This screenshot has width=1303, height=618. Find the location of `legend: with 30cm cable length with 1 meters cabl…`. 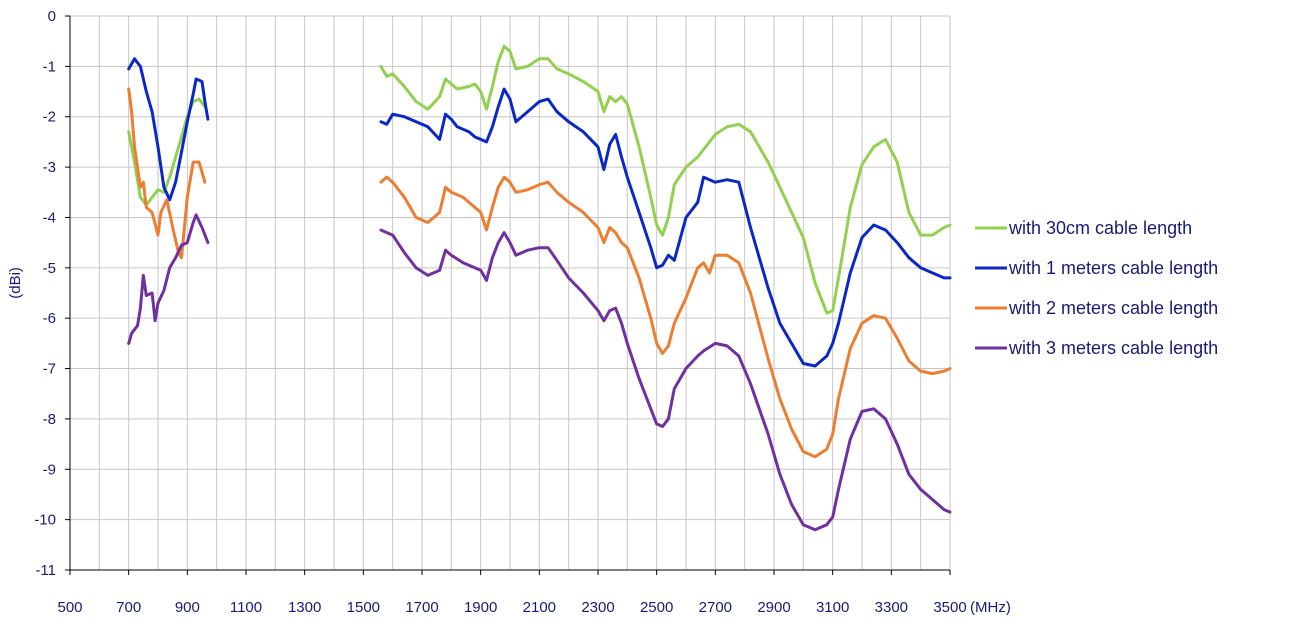

legend: with 30cm cable length with 1 meters cabl… is located at coordinates (1096, 288).